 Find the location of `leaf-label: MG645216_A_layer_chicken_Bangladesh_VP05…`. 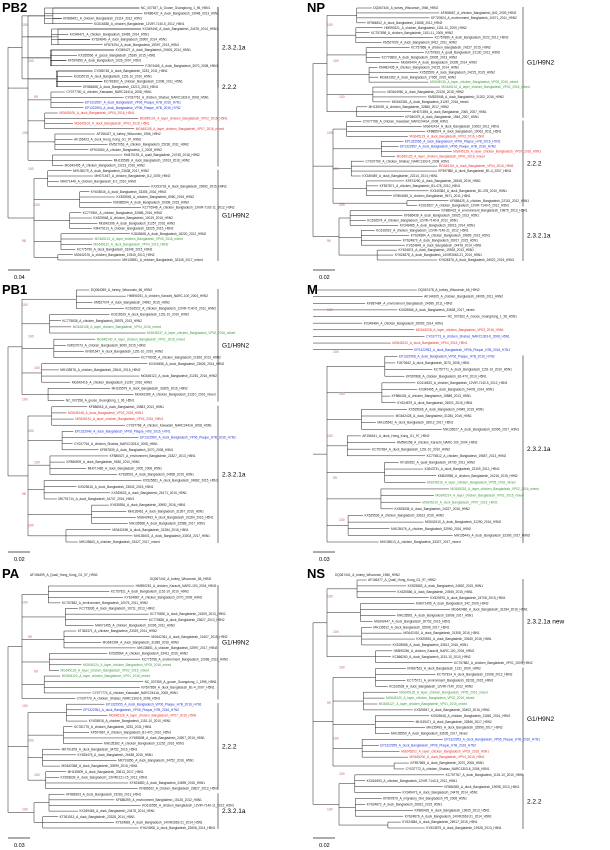

leaf-label: MG645216_A_layer_chicken_Bangladesh_VP05… is located at coordinates (471, 482).